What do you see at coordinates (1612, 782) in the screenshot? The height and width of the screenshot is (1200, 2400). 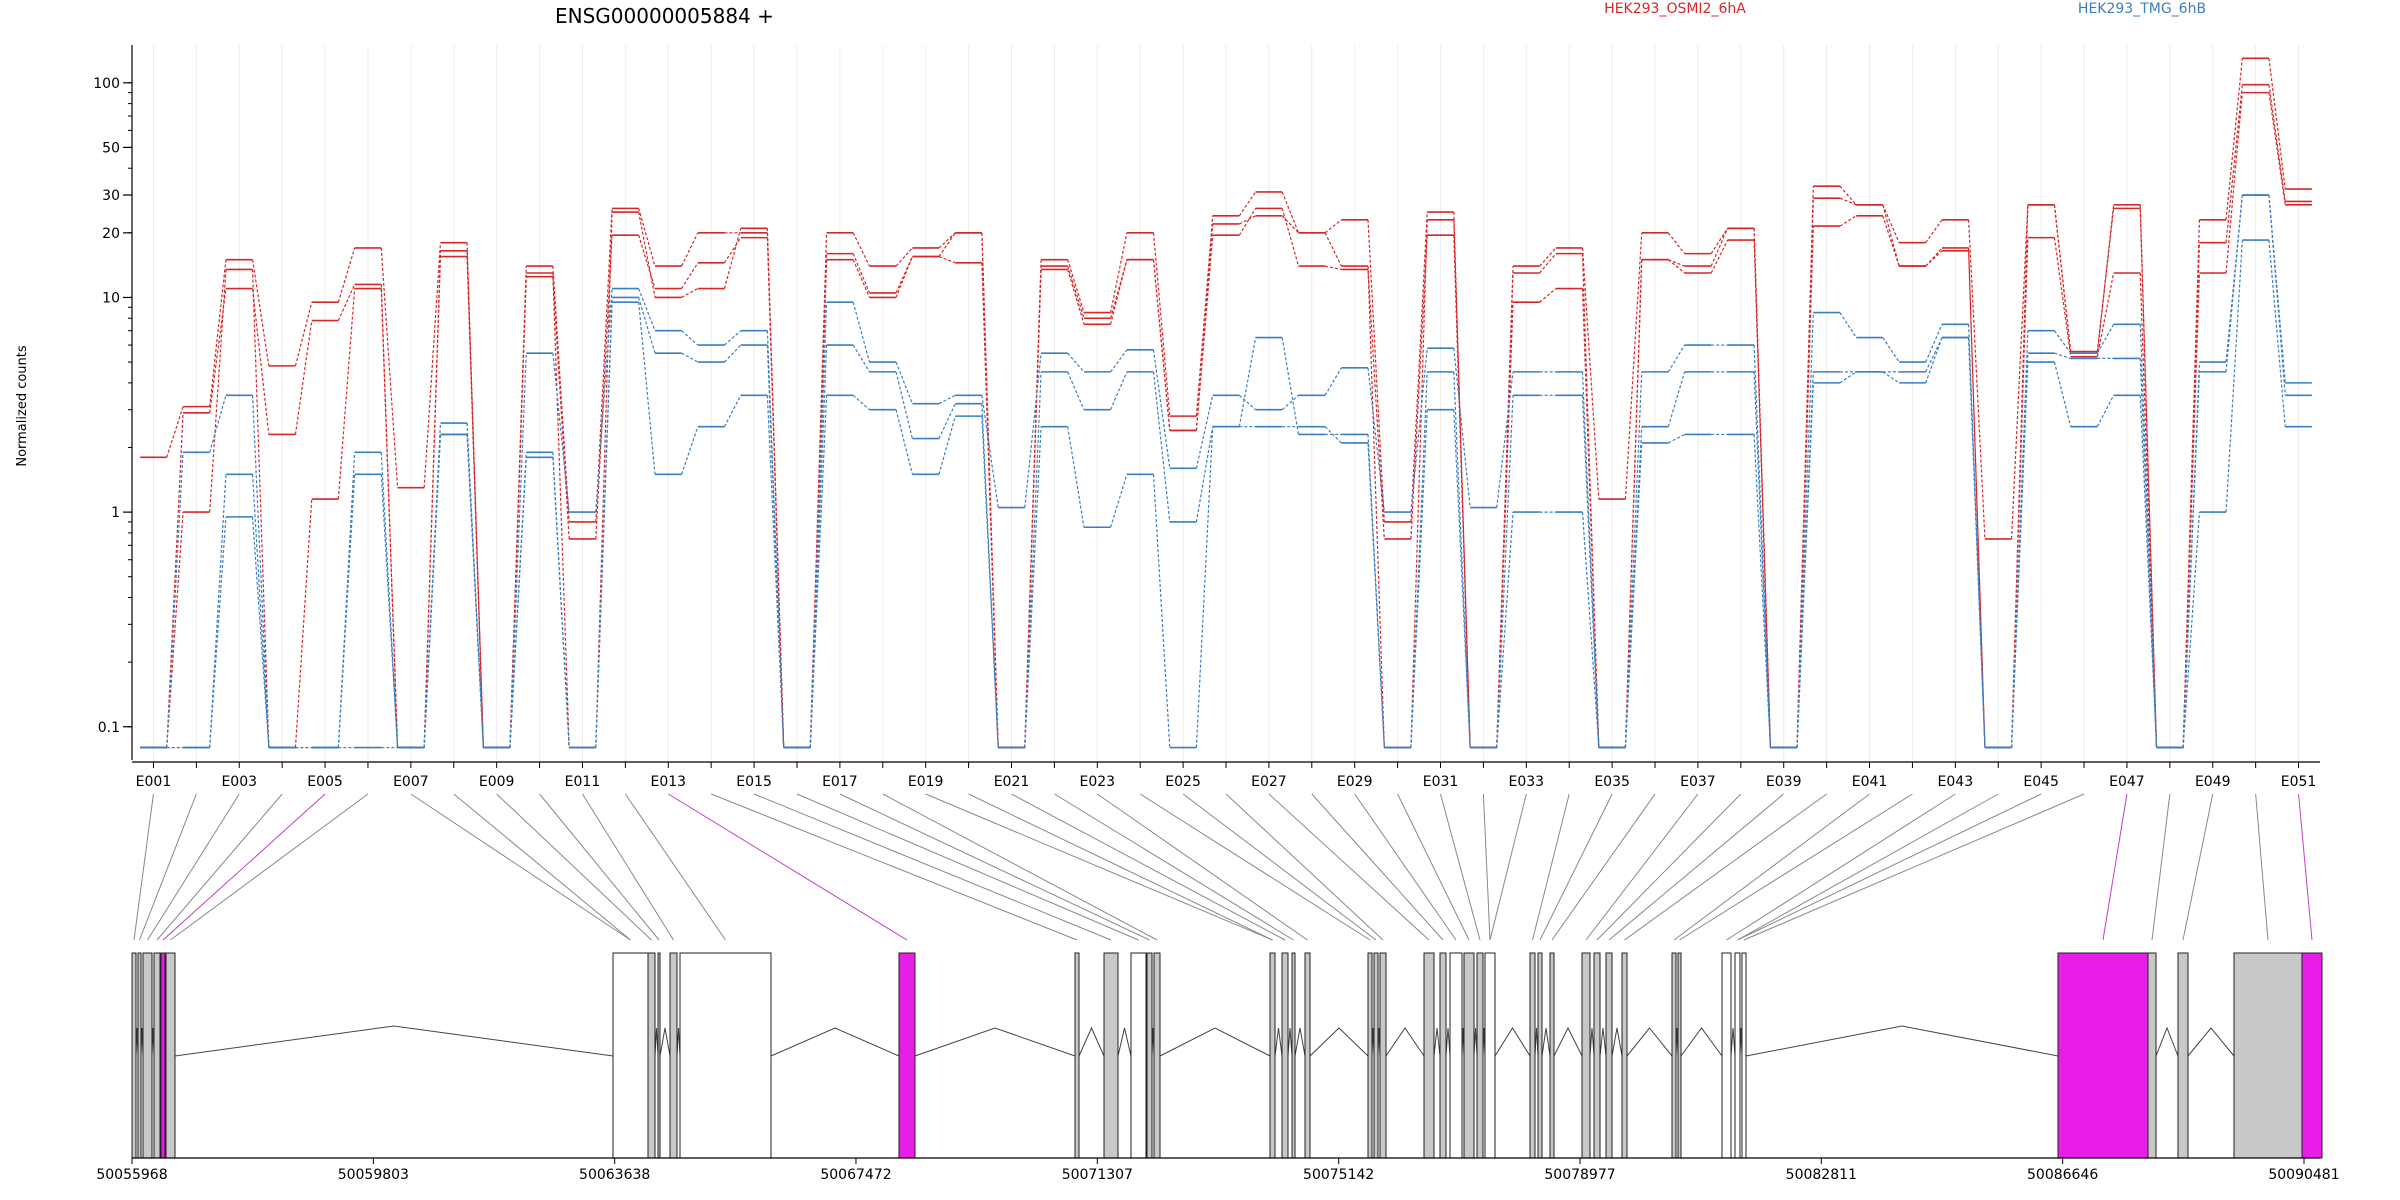 I see `exon-tick-label: E035` at bounding box center [1612, 782].